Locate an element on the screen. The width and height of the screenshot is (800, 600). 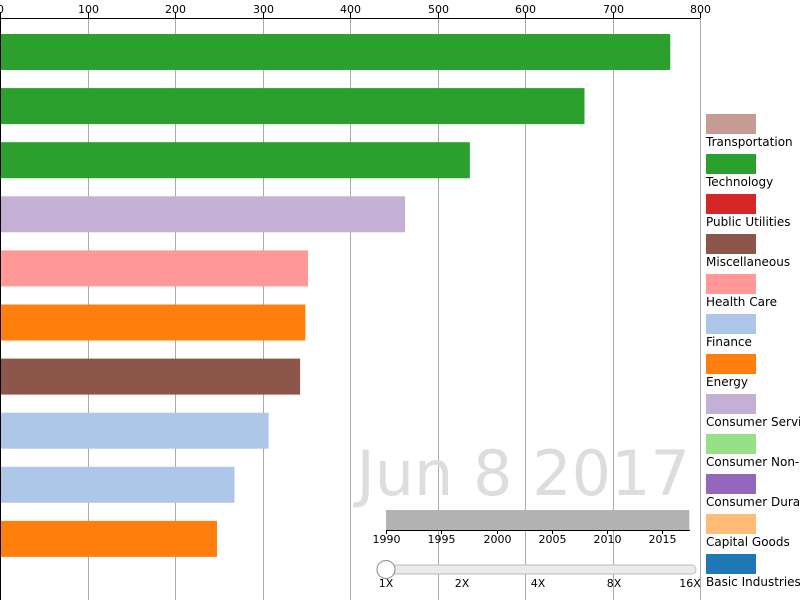
legend-label: Capital Goods is located at coordinates (748, 542).